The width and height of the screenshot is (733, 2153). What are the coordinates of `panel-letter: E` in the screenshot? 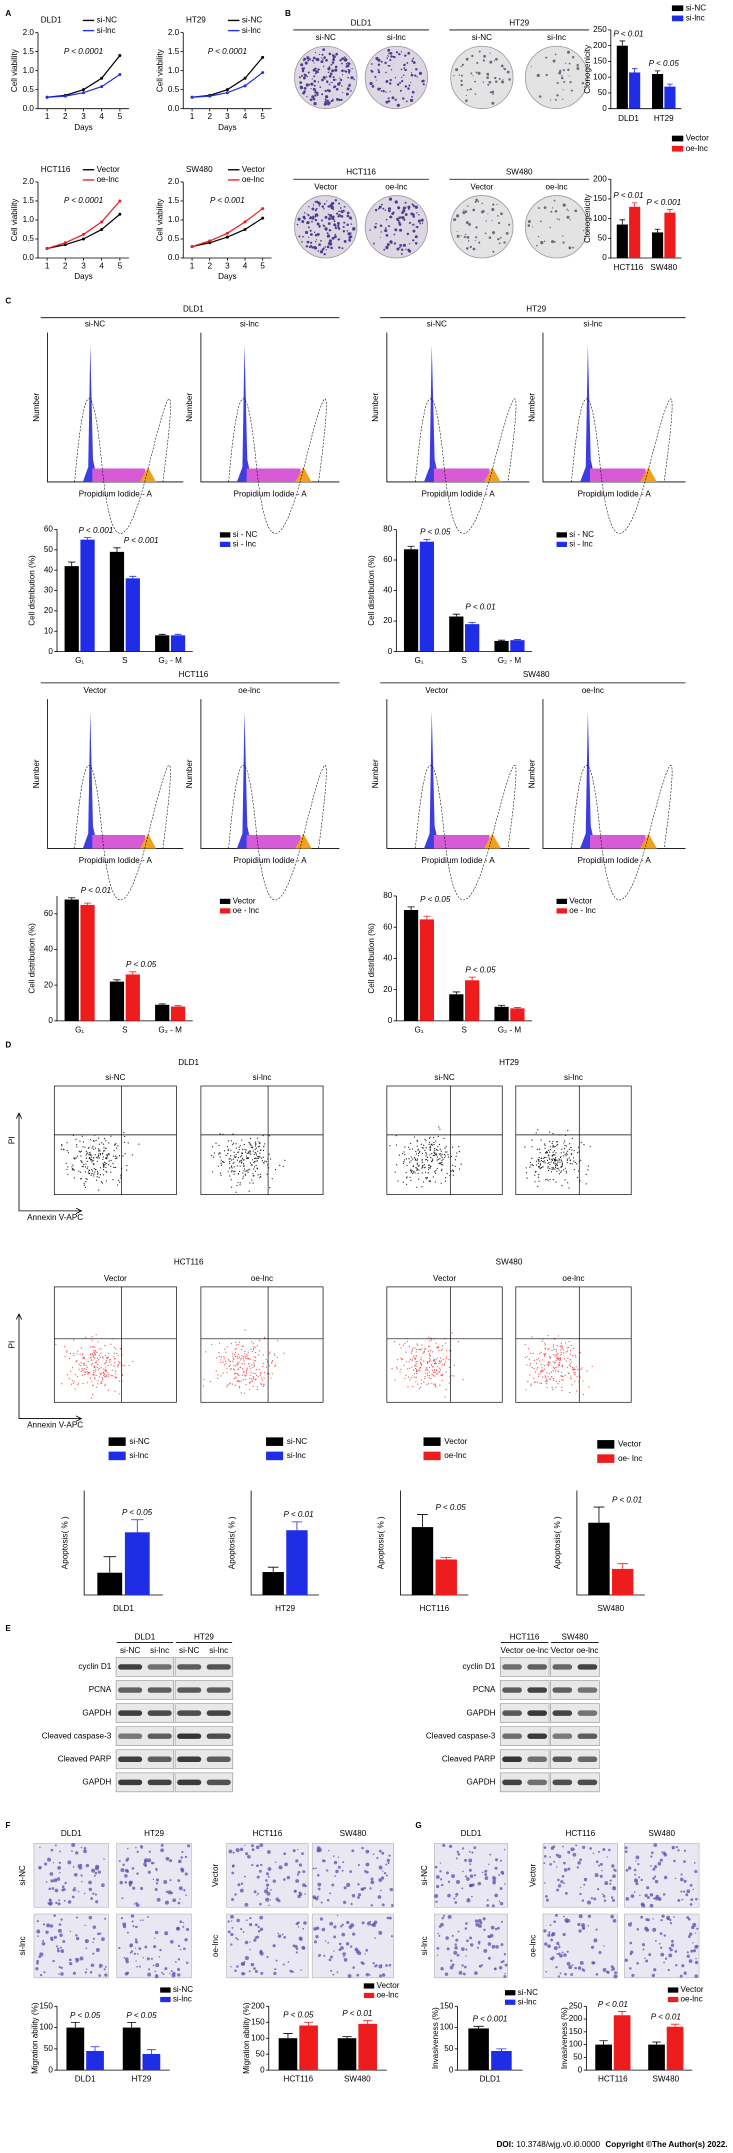 It's located at (8, 1628).